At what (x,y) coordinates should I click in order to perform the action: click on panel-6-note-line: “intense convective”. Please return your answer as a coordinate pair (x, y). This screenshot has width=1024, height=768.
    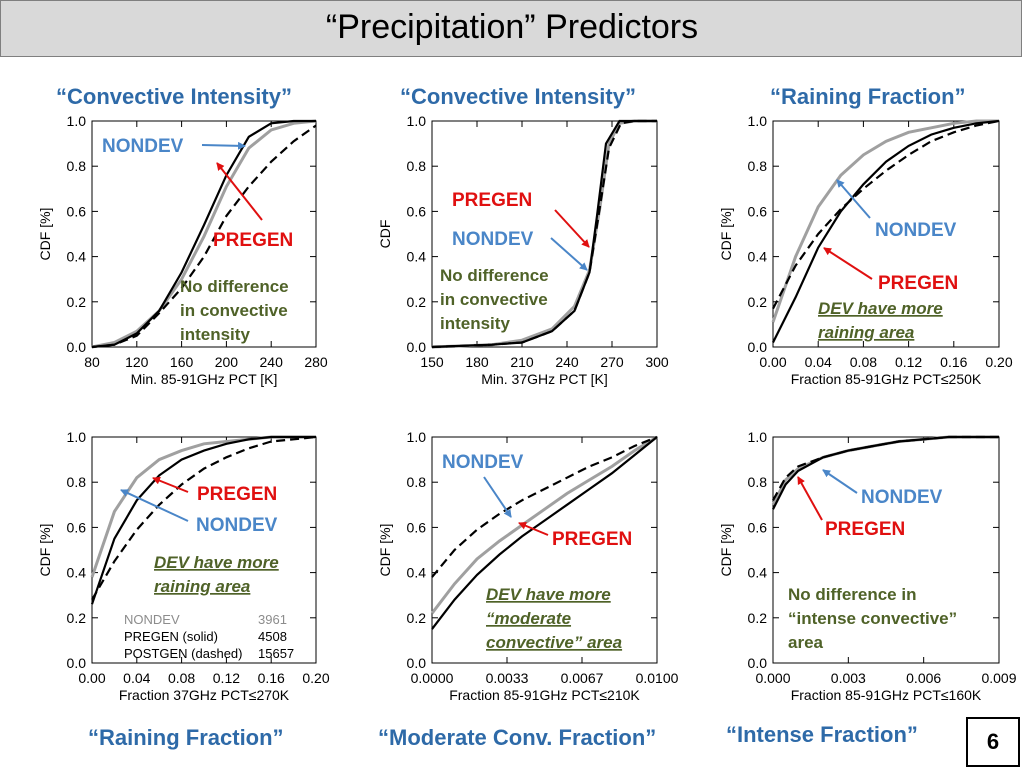
    Looking at the image, I should click on (872, 618).